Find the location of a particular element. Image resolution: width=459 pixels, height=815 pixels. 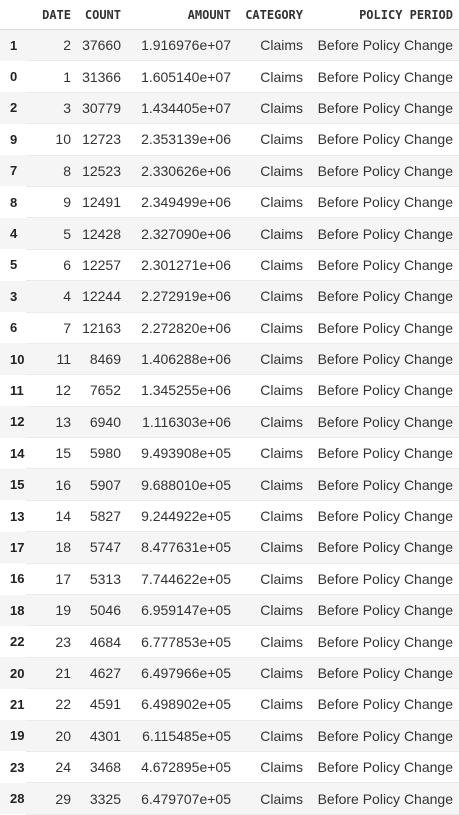

cell-count: 30779 is located at coordinates (102, 108).